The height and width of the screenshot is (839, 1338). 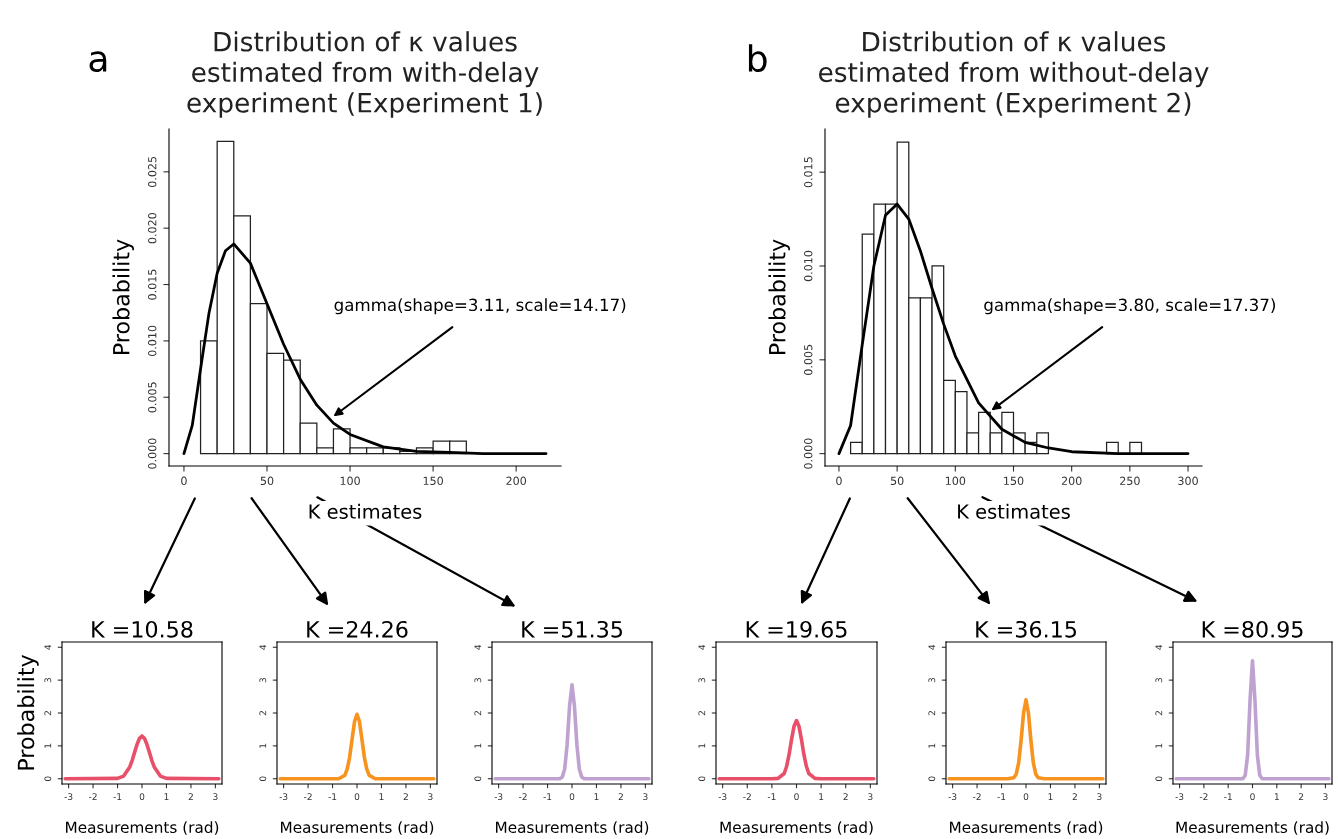 What do you see at coordinates (1188, 481) in the screenshot?
I see `x-tick-label: 300` at bounding box center [1188, 481].